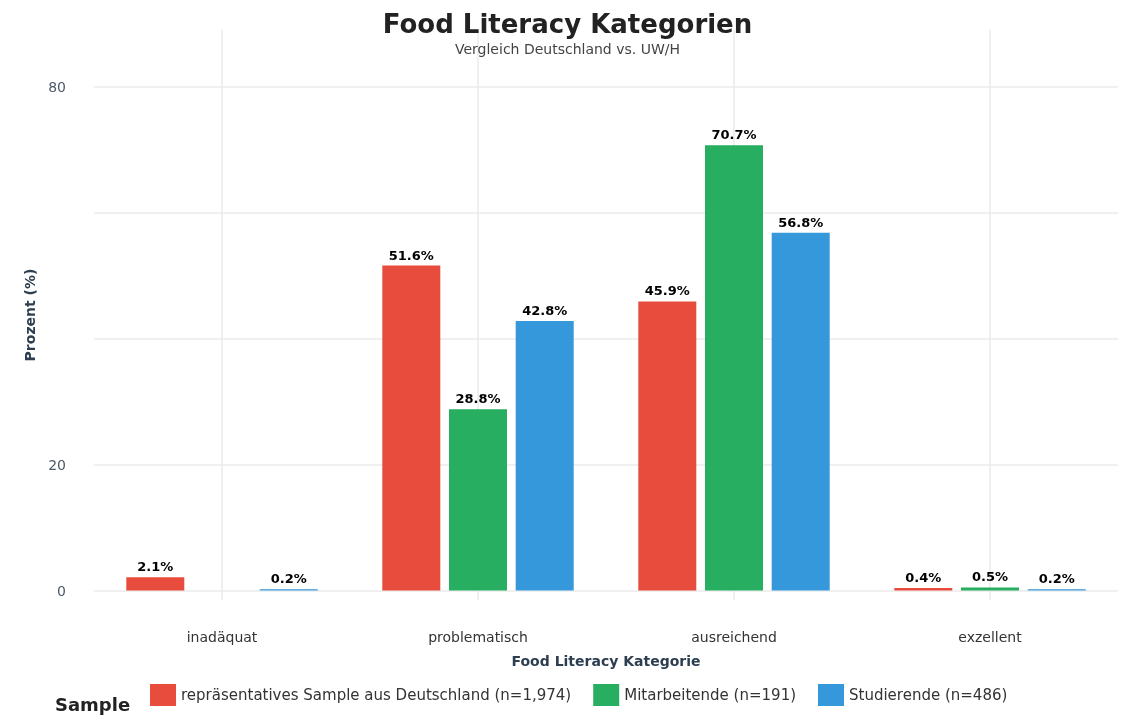 Image resolution: width=1135 pixels, height=715 pixels. Describe the element at coordinates (990, 637) in the screenshot. I see `x-tick-label: exzellent` at that location.